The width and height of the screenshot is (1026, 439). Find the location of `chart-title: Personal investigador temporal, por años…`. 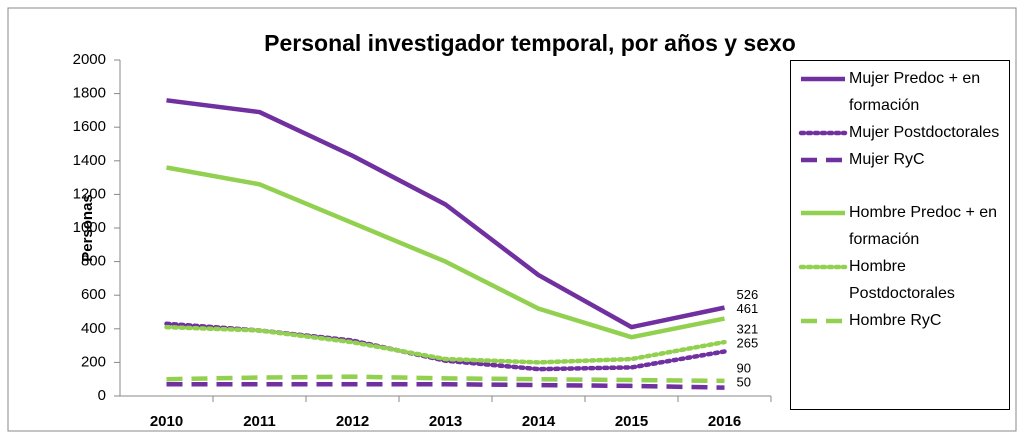

chart-title: Personal investigador temporal, por años… is located at coordinates (530, 43).